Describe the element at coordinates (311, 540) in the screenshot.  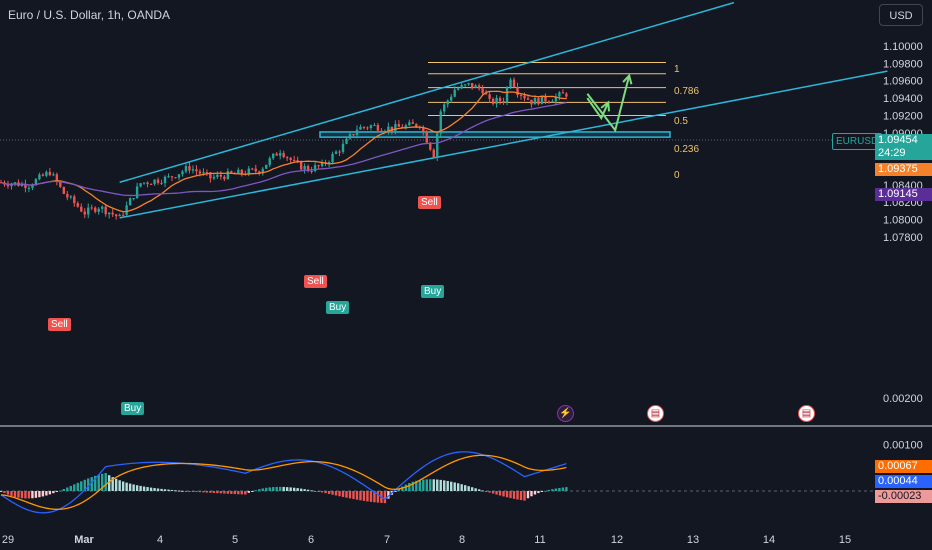
I see `x-tick-label: 6` at that location.